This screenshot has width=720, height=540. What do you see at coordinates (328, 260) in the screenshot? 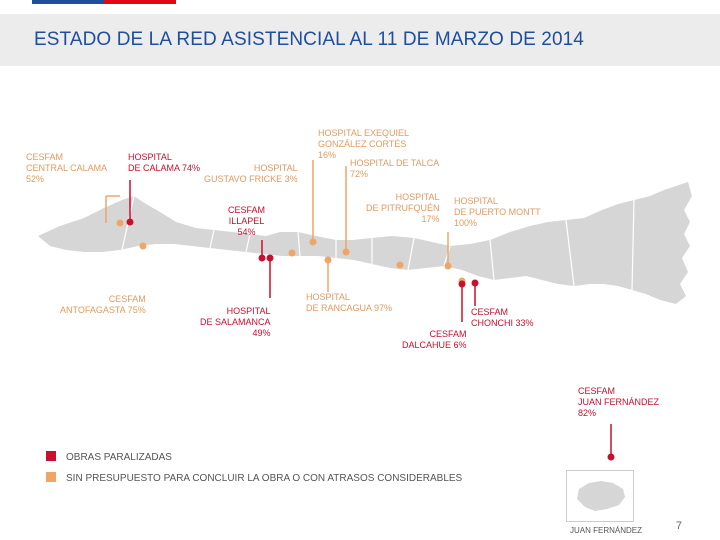
I see `pin-hospital-rancagua` at bounding box center [328, 260].